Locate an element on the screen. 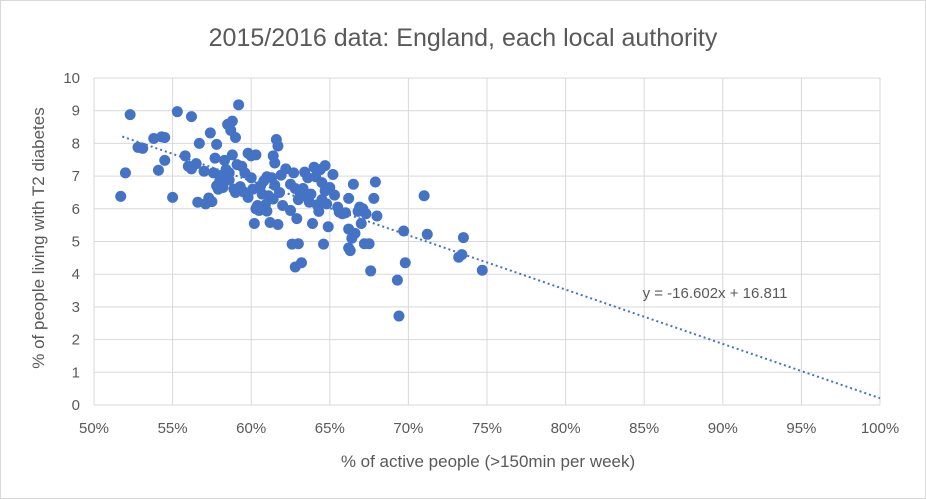 This screenshot has height=499, width=926. y-tick-label: 10 is located at coordinates (71, 78).